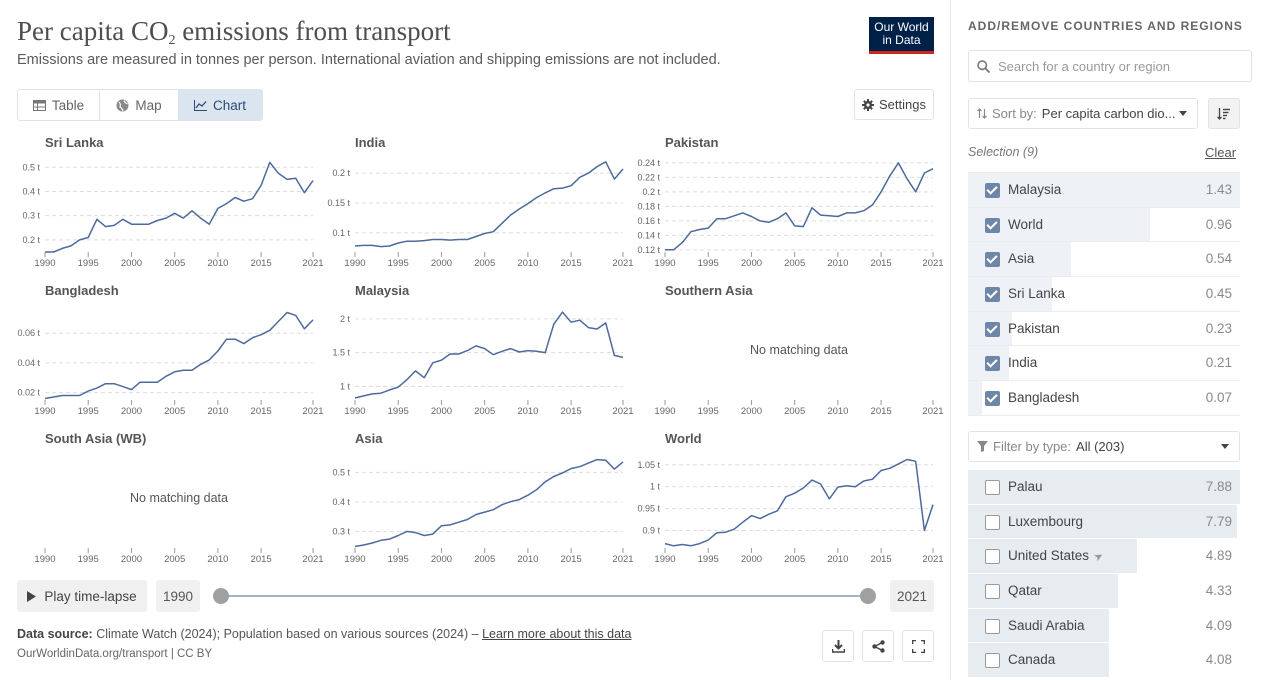 The width and height of the screenshot is (1268, 680). Describe the element at coordinates (115, 654) in the screenshot. I see `source-url: OurWorldinData.org/transport | CC BY` at that location.